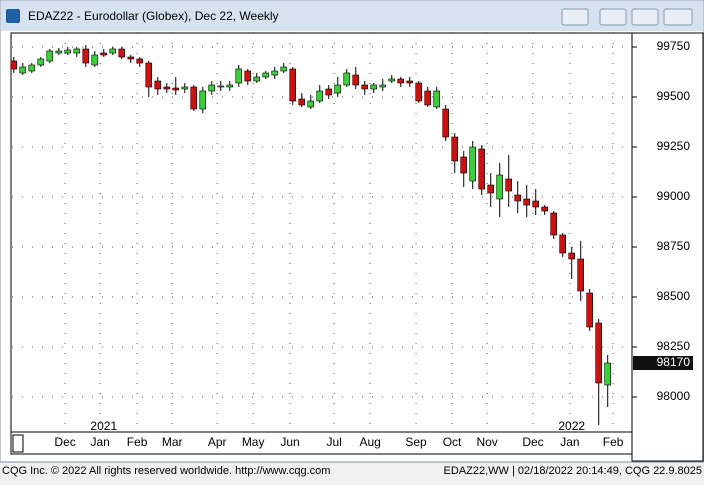  I want to click on last-price-box, so click(663, 363).